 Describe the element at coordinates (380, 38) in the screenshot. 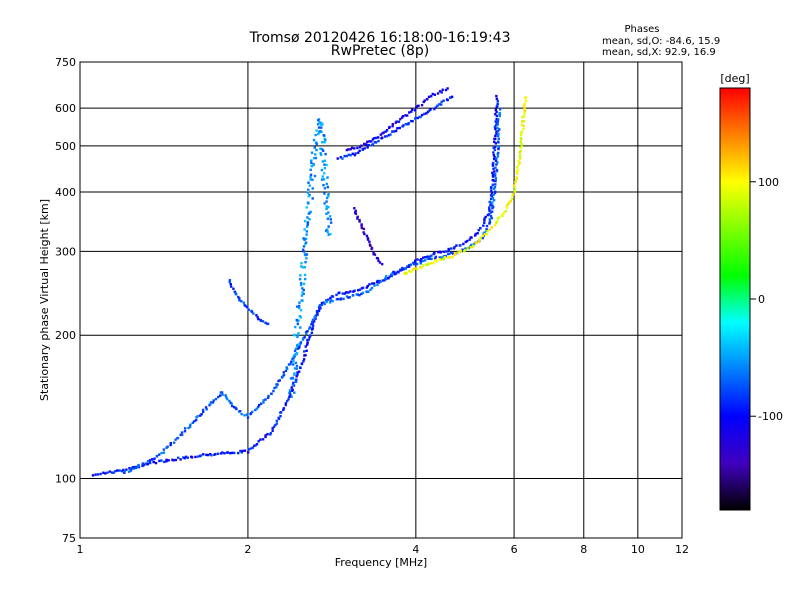

I see `chart-title: Tromsø 20120426 16:18:00-16:19:43` at that location.